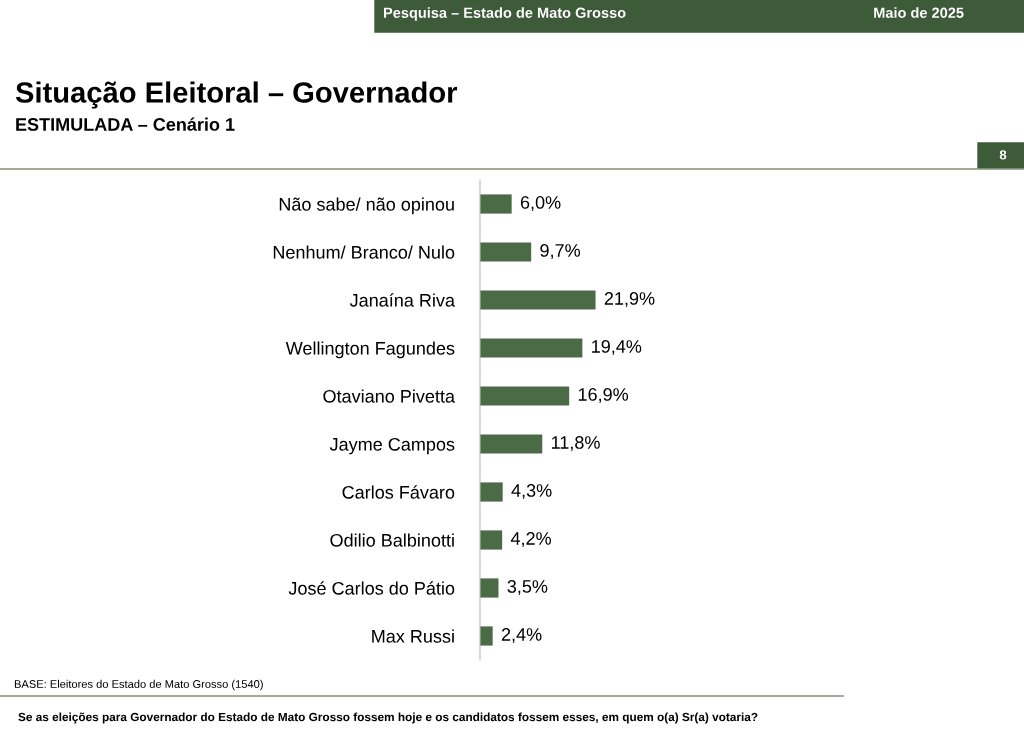 The image size is (1024, 756). Describe the element at coordinates (364, 252) in the screenshot. I see `y-tick-label: Nenhum/ Branco/ Nulo` at that location.